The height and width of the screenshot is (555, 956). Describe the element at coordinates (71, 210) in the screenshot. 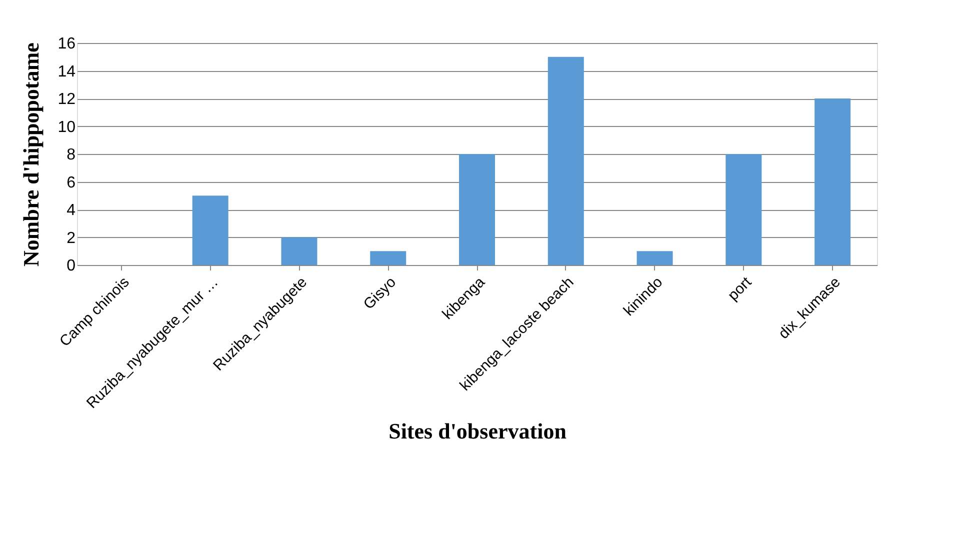

I see `y-tick-label: 4` at that location.